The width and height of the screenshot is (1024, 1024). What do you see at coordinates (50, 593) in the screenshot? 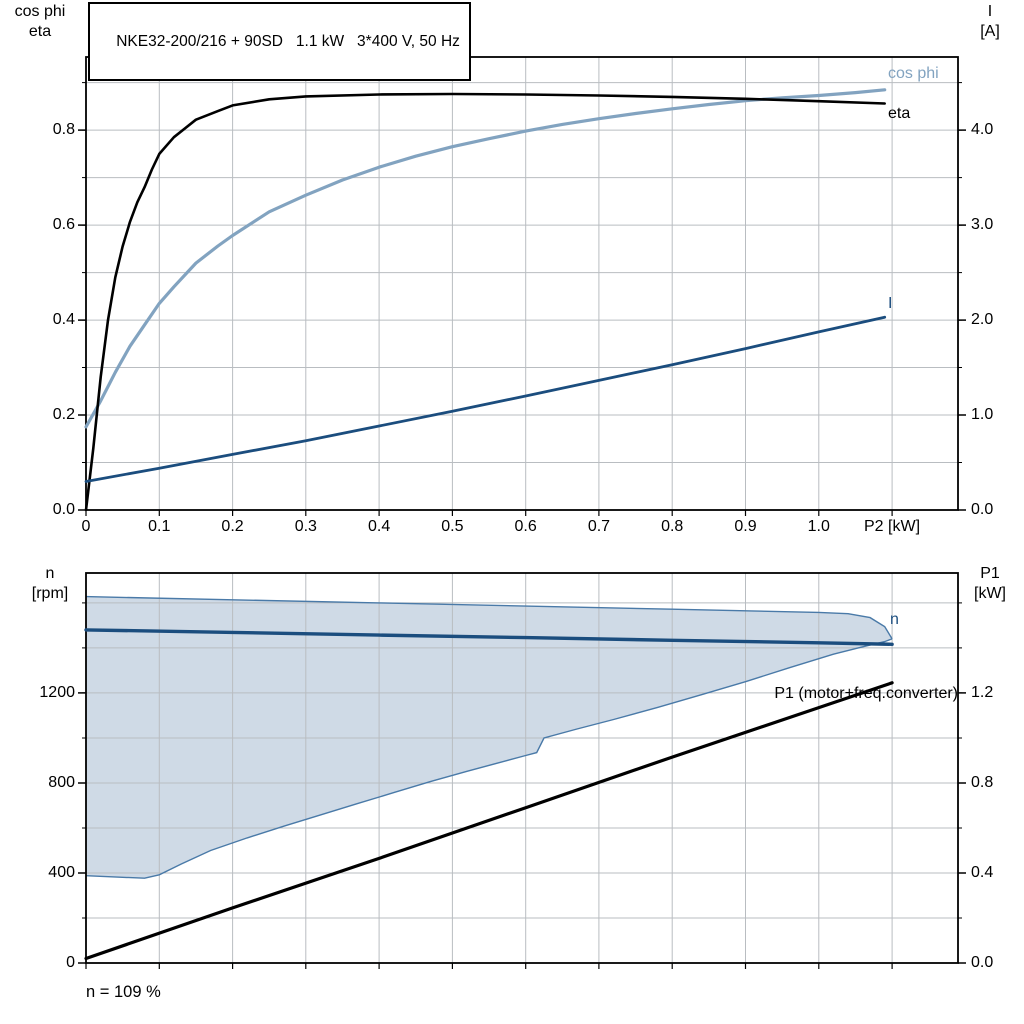
I see `axis-title-speed-unit: [rpm]` at bounding box center [50, 593].